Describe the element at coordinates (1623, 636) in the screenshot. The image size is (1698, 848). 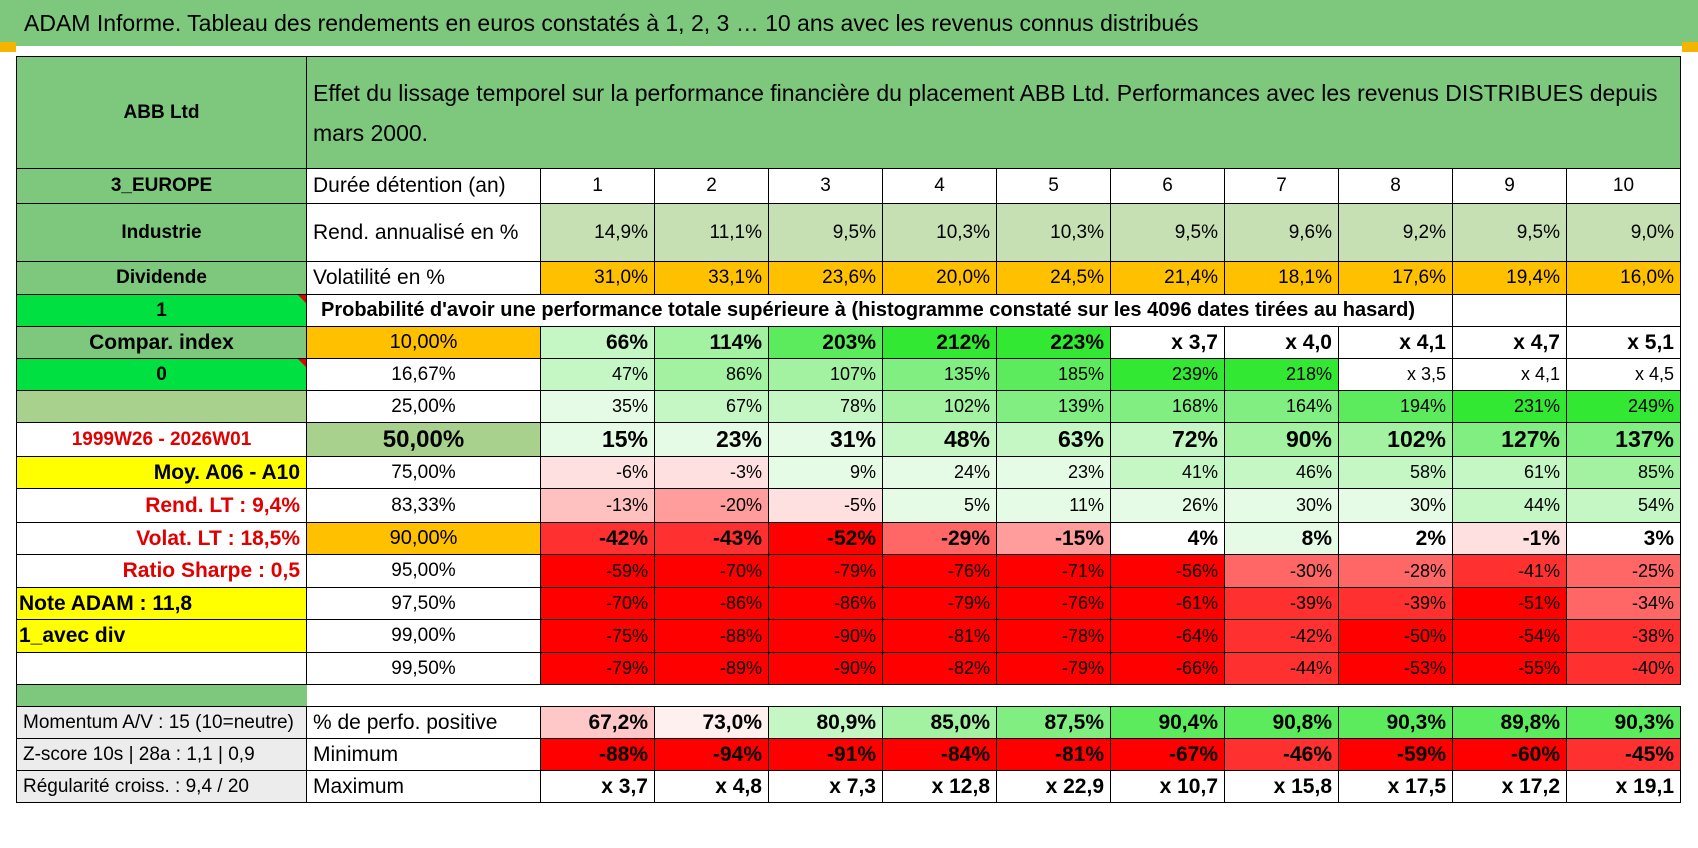
I see `probability-value: -38%` at that location.